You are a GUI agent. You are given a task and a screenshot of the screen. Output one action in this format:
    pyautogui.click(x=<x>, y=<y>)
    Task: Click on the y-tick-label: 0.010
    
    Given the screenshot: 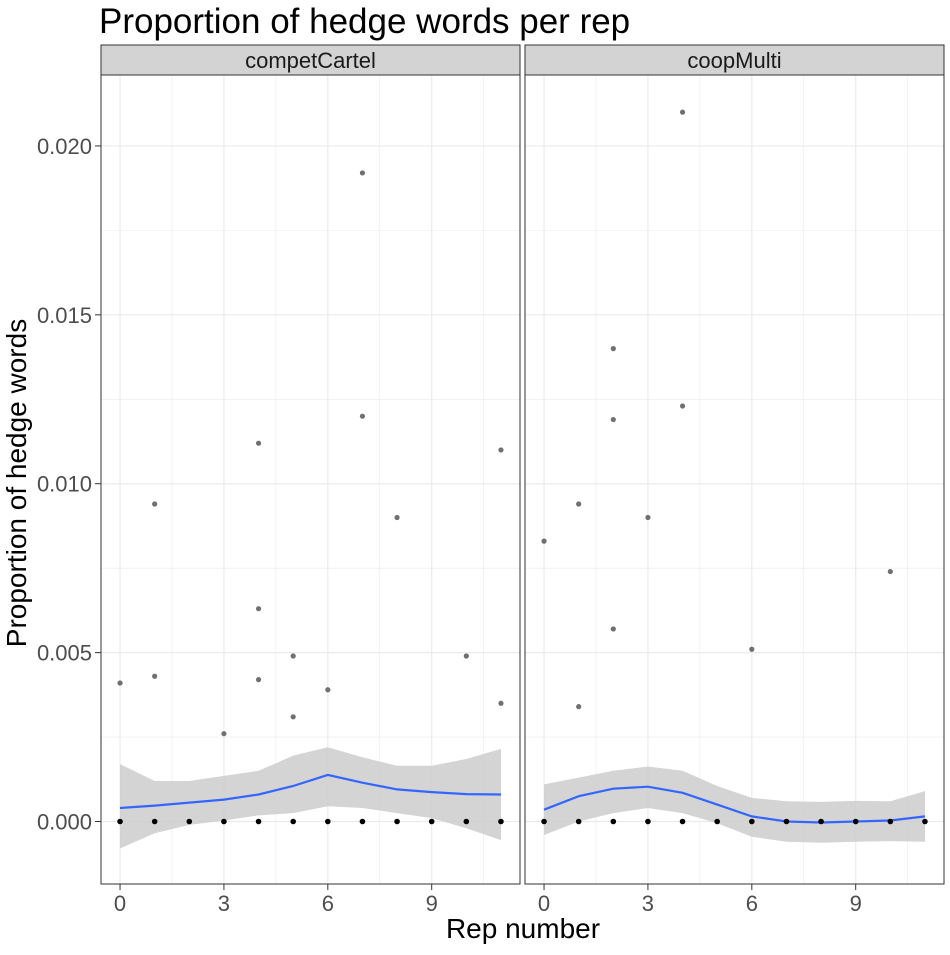 What is the action you would take?
    pyautogui.click(x=64, y=484)
    